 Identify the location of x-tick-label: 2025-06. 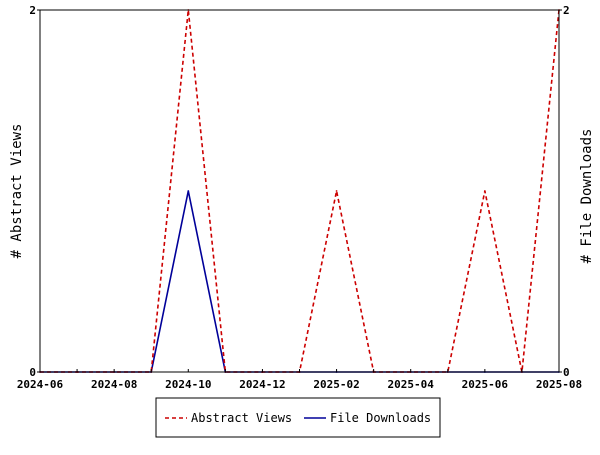
(485, 384).